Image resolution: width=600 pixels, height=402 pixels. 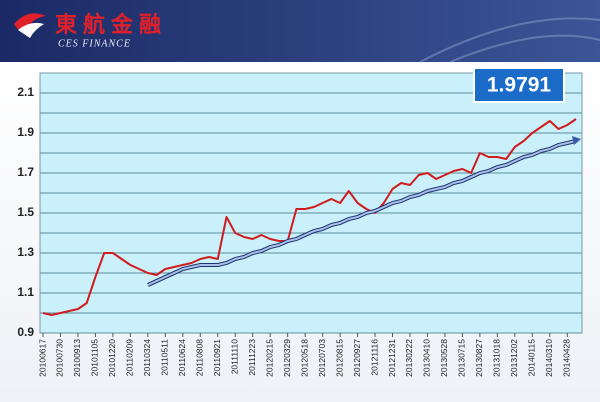 I want to click on y-tick-label: 1.7, so click(x=25, y=172).